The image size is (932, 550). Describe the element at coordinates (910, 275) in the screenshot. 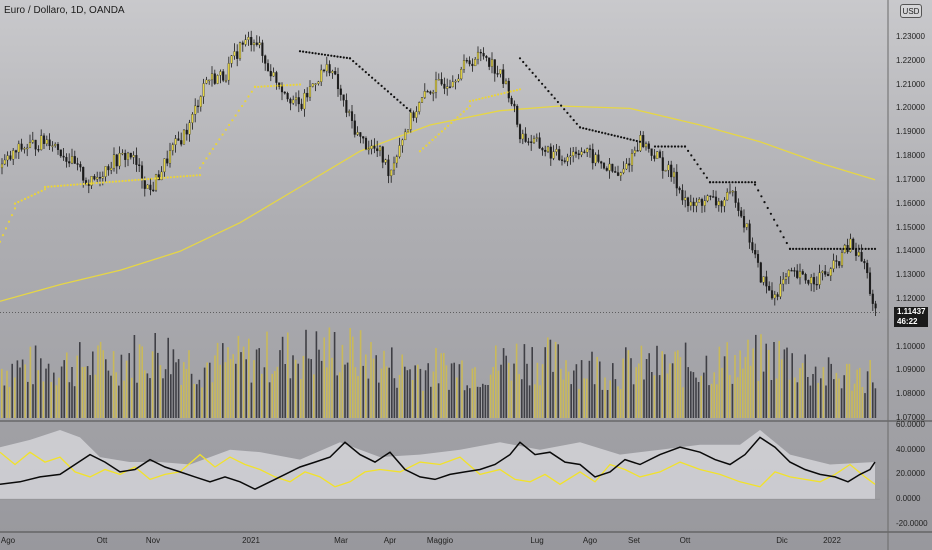

I see `price-tick-label: 1.13000` at that location.